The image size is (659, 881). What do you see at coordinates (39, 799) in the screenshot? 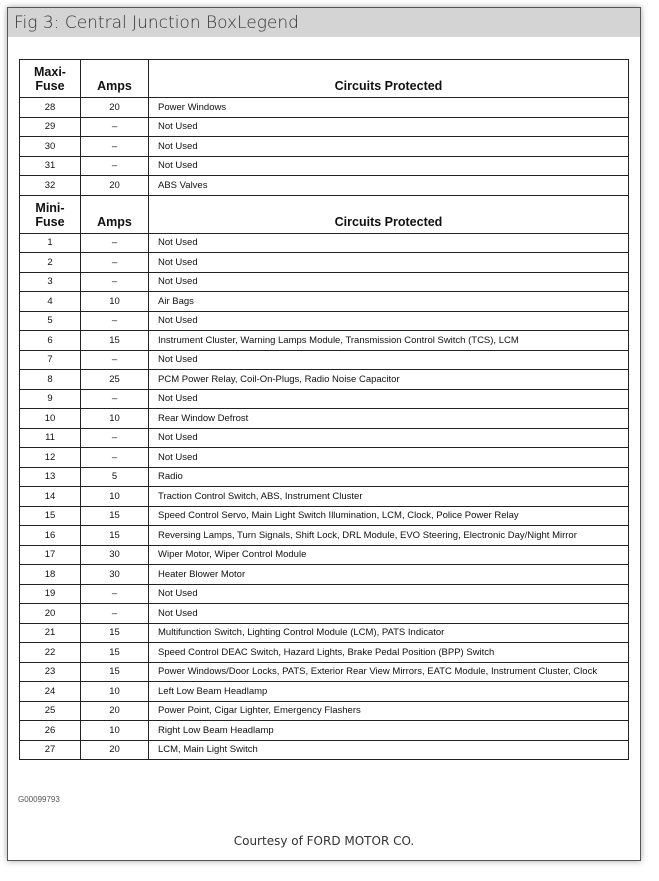
I see `figure-code: G00099793` at bounding box center [39, 799].